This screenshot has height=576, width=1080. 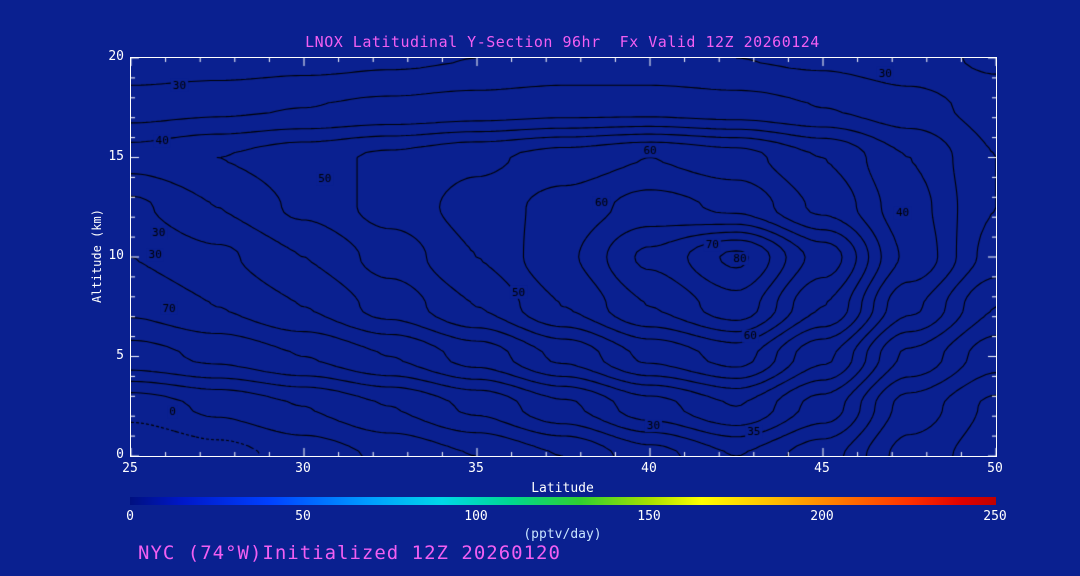 What do you see at coordinates (649, 468) in the screenshot?
I see `x-tick-label: 40` at bounding box center [649, 468].